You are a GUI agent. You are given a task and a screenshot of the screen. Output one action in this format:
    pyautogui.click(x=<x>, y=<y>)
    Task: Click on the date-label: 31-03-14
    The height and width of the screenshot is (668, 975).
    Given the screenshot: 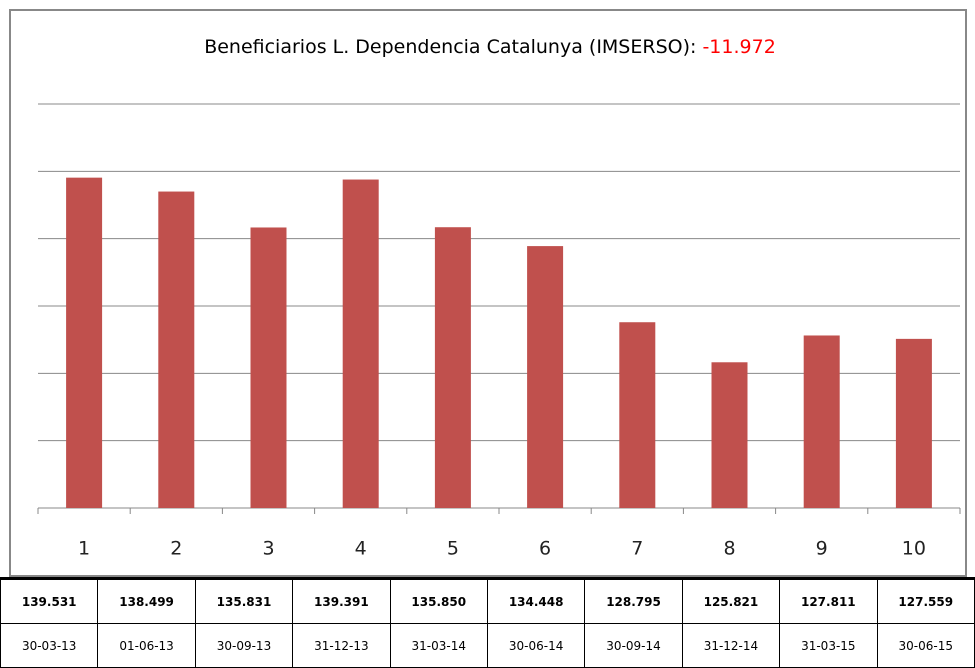 What is the action you would take?
    pyautogui.click(x=438, y=645)
    